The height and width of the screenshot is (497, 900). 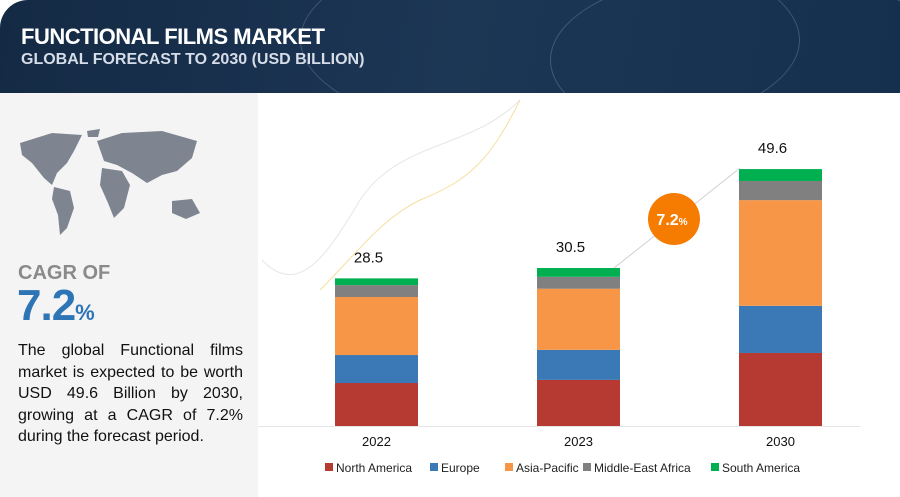 I want to click on page-title: FUNCTIONAL FILMS MARKET, so click(x=173, y=36).